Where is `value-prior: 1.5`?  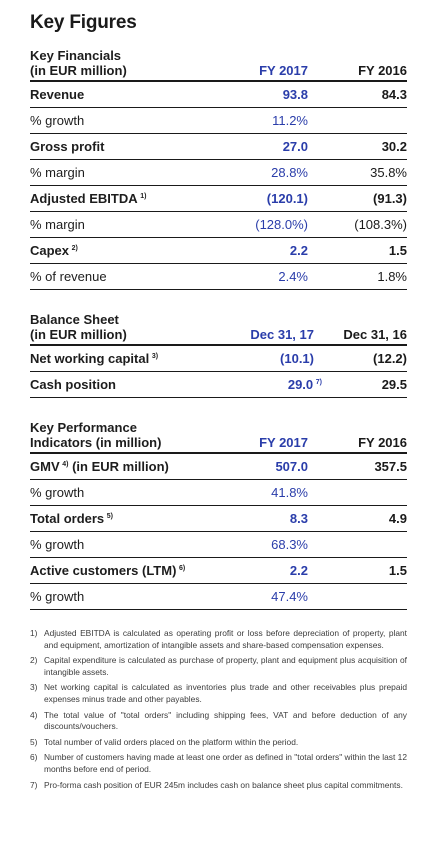 value-prior: 1.5 is located at coordinates (364, 250).